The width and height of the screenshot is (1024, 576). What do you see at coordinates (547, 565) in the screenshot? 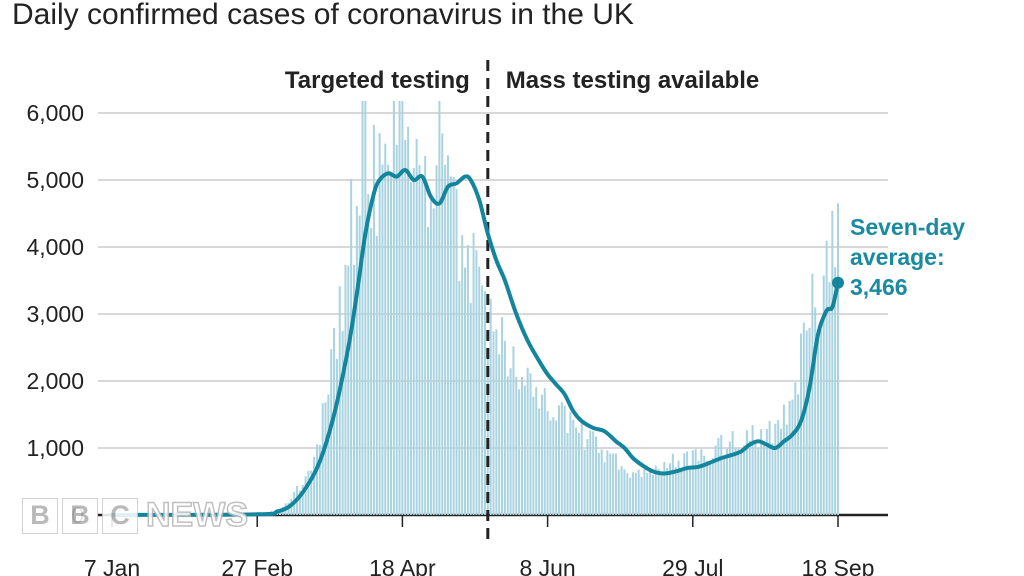
I see `x-tick-label: 8 Jun` at bounding box center [547, 565].